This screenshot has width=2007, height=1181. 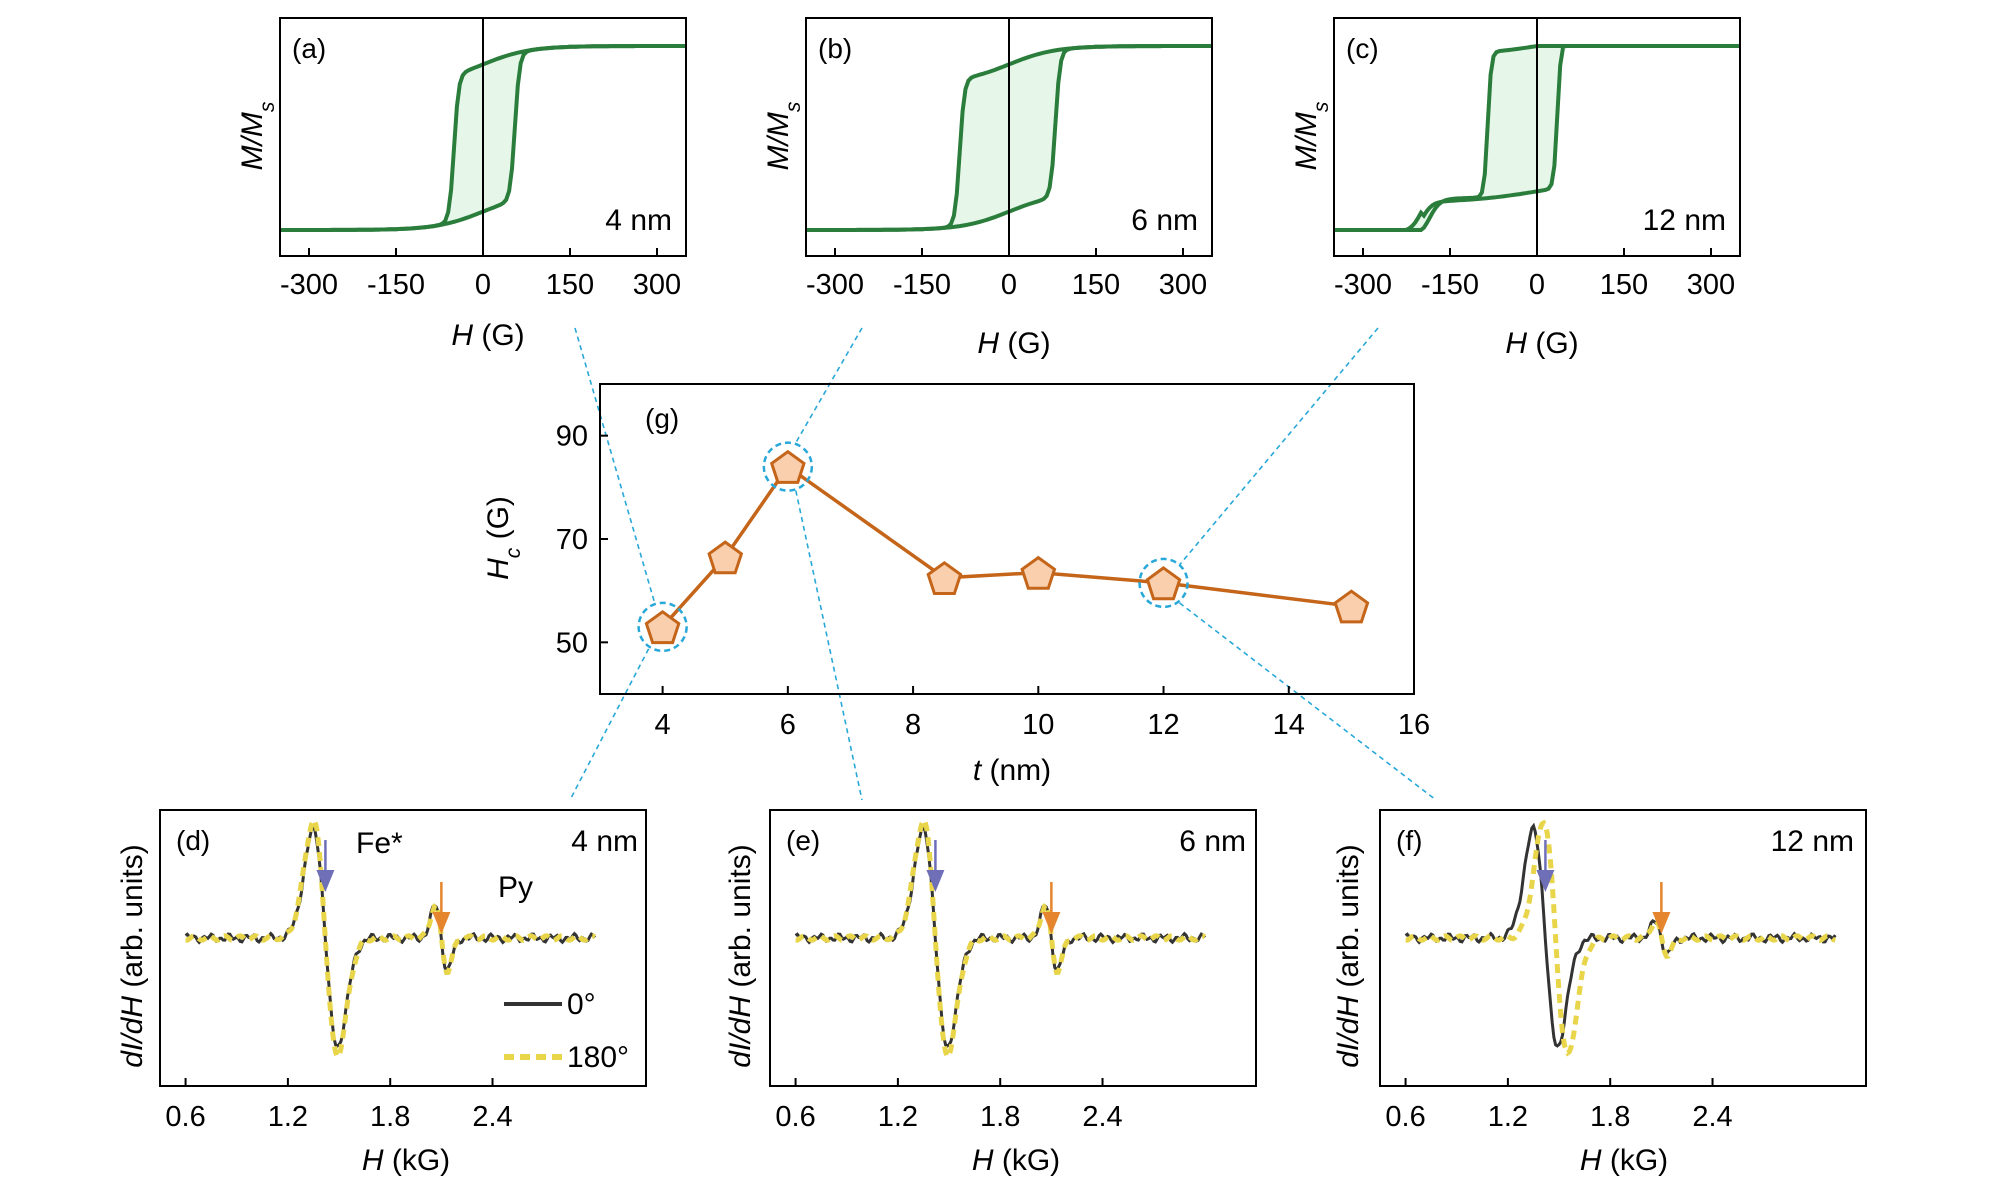 I want to click on hysteresis-a-xlabel: H (G), so click(x=487, y=335).